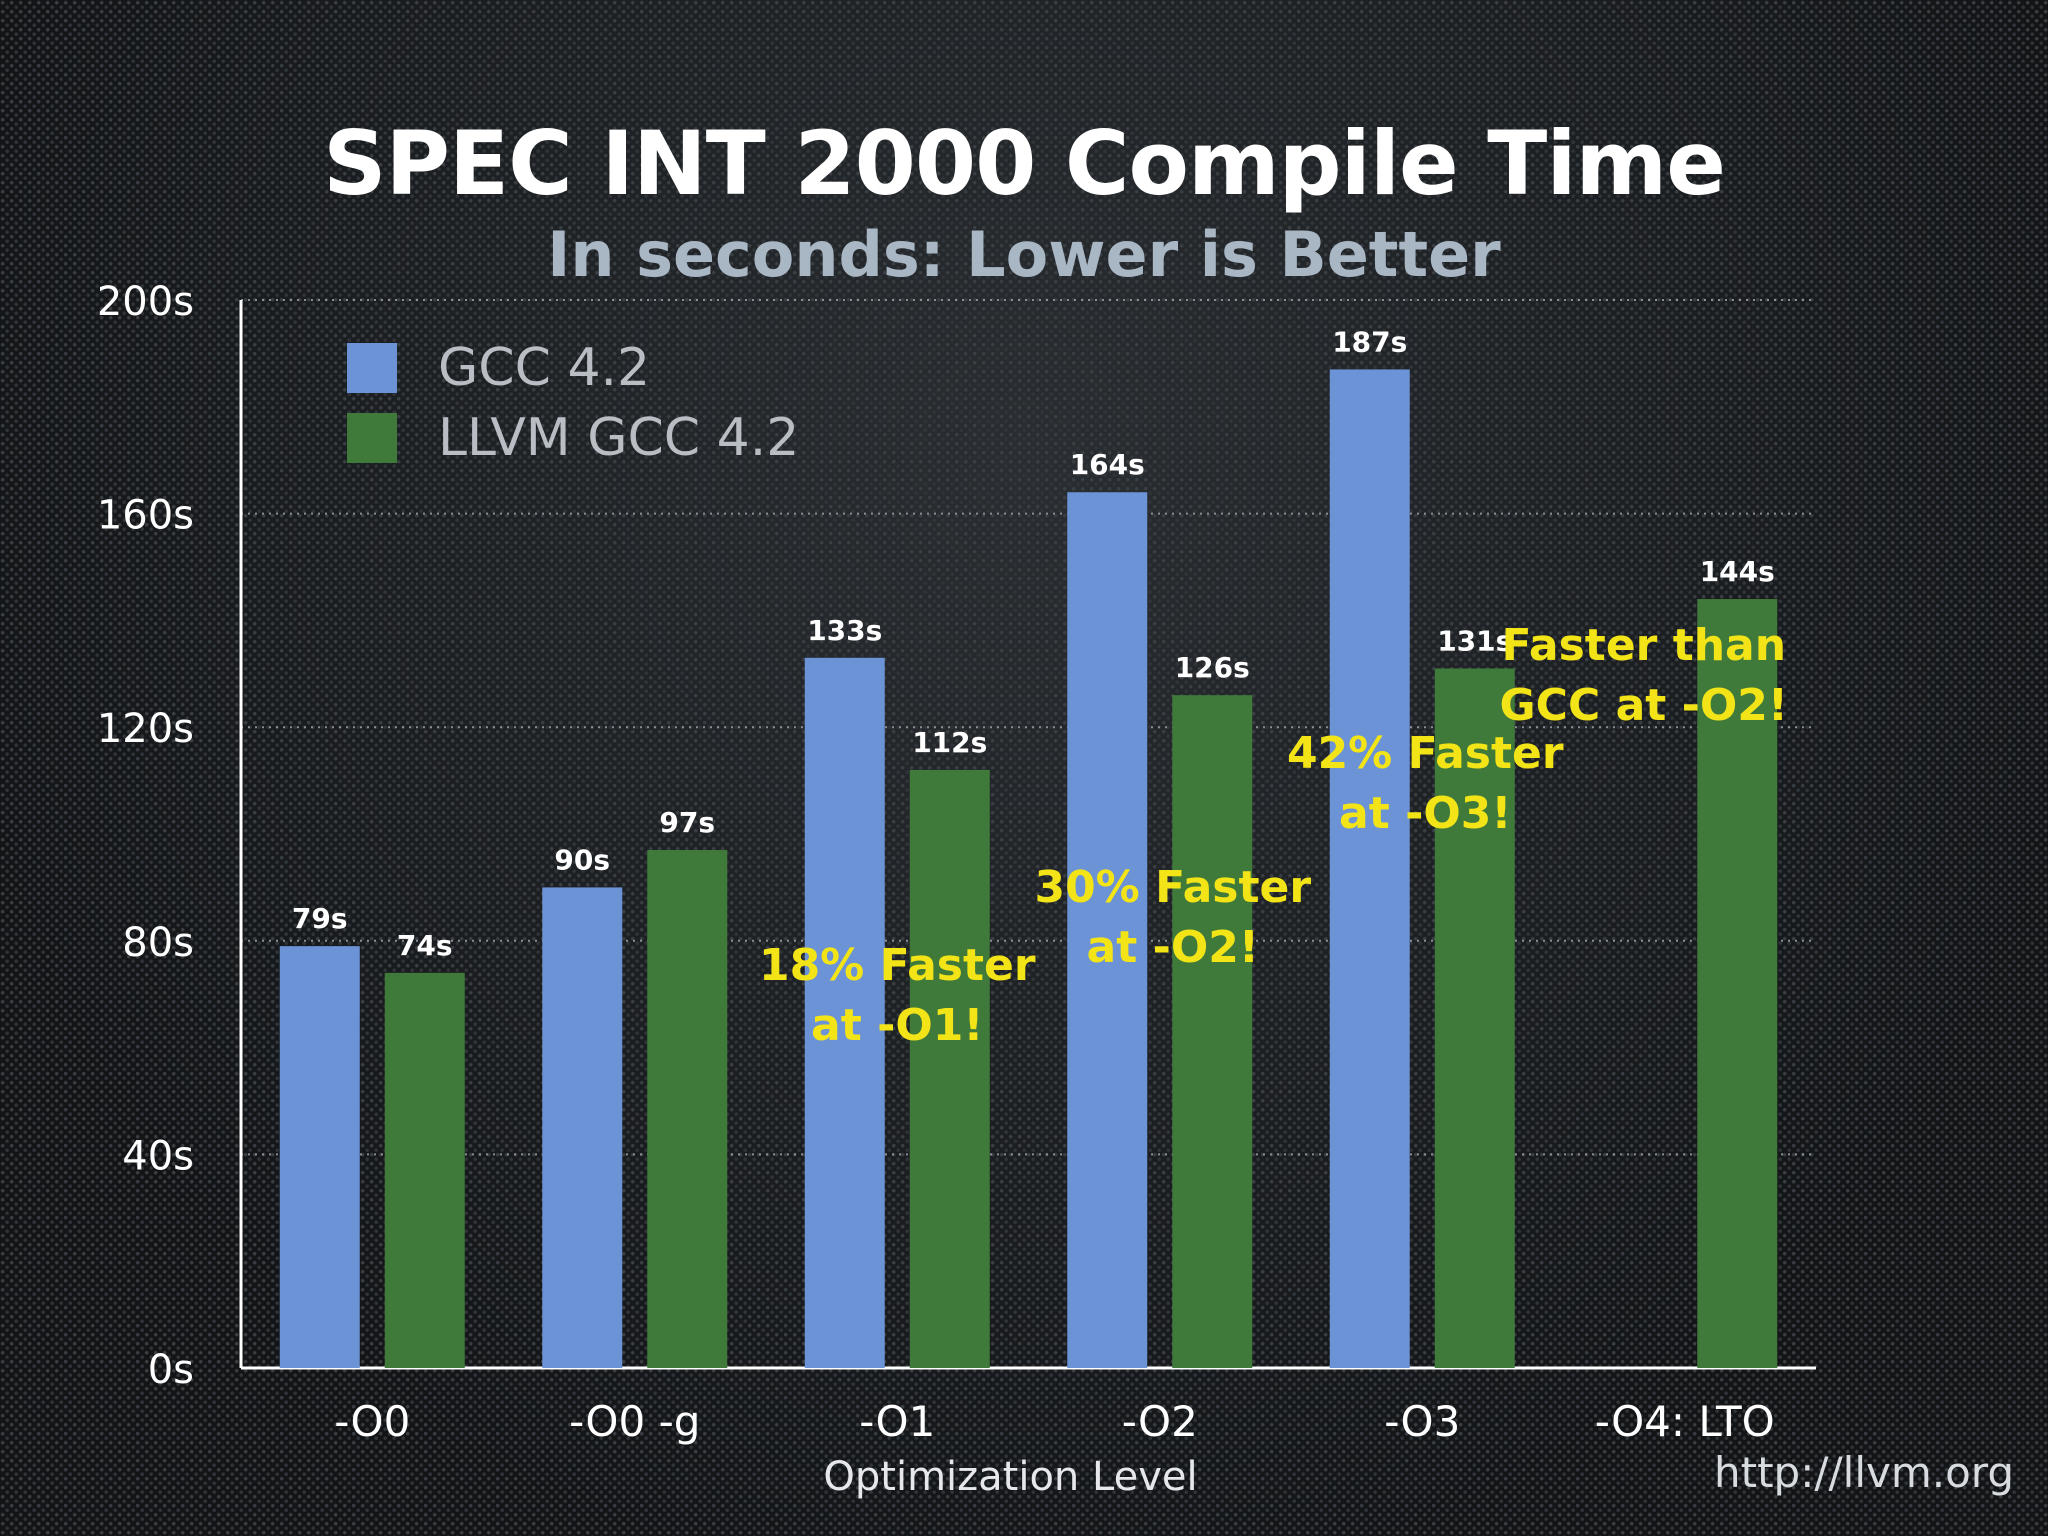  Describe the element at coordinates (1685, 1421) in the screenshot. I see `x-tick-label: -O4: LTO` at that location.